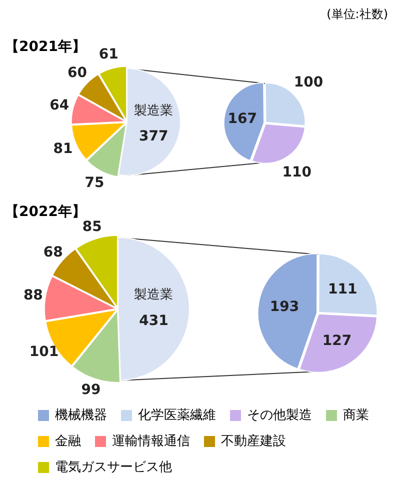  I want to click on legend-label: 金融, so click(68, 441).